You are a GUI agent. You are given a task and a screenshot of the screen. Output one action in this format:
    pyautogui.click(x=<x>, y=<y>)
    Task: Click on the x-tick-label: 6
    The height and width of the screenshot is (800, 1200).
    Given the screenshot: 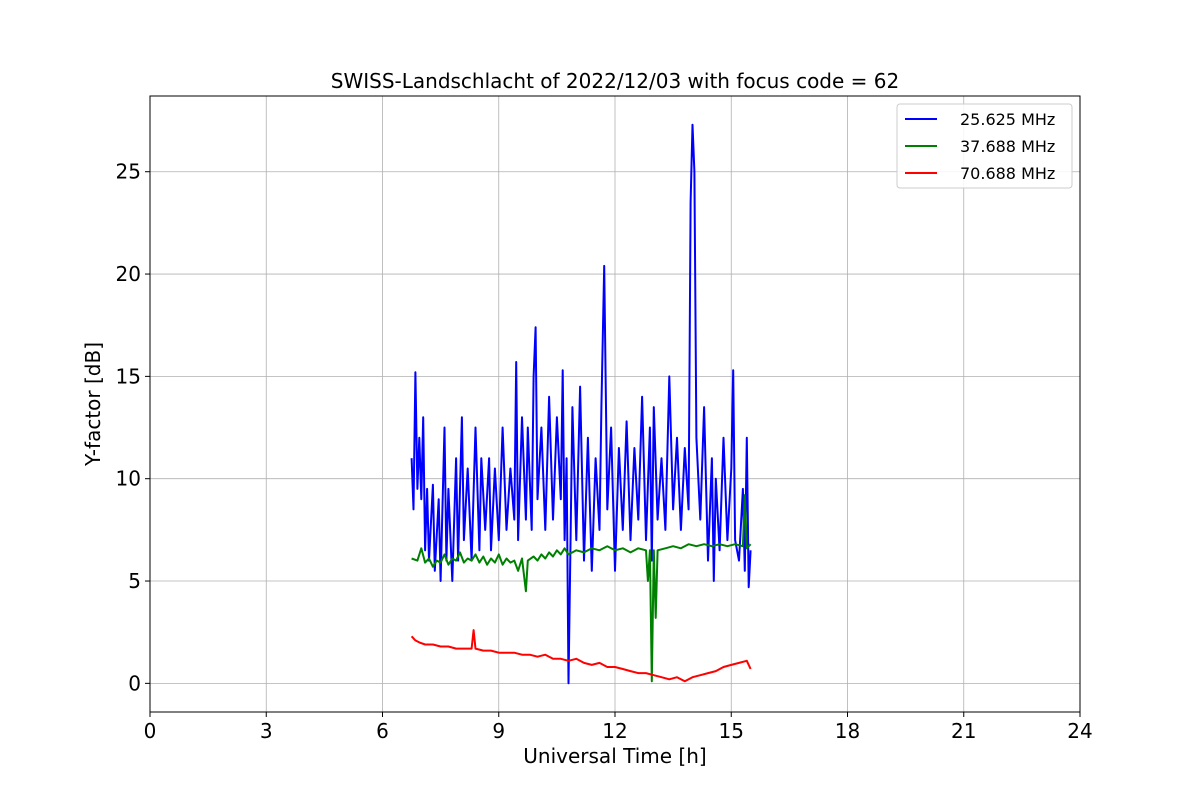 What is the action you would take?
    pyautogui.click(x=382, y=731)
    